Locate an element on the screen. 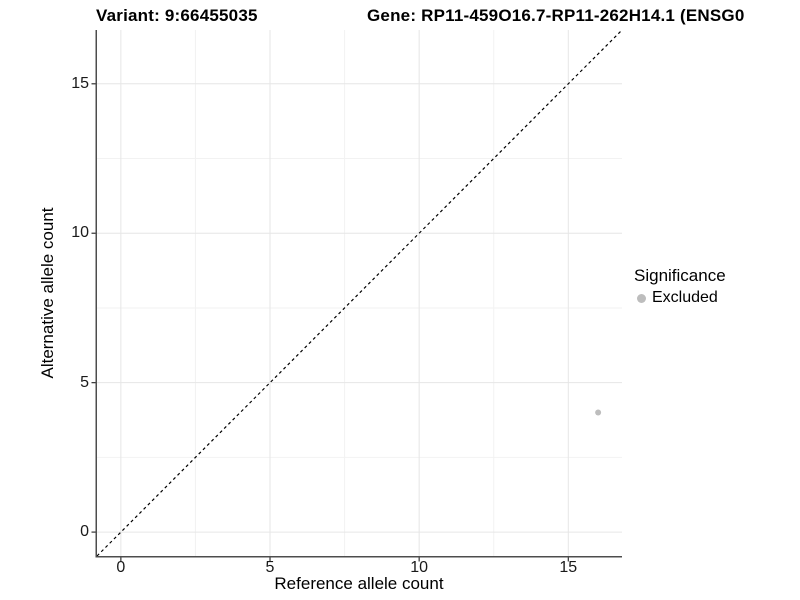 The image size is (800, 600). y-tick-label: 5 is located at coordinates (84, 382).